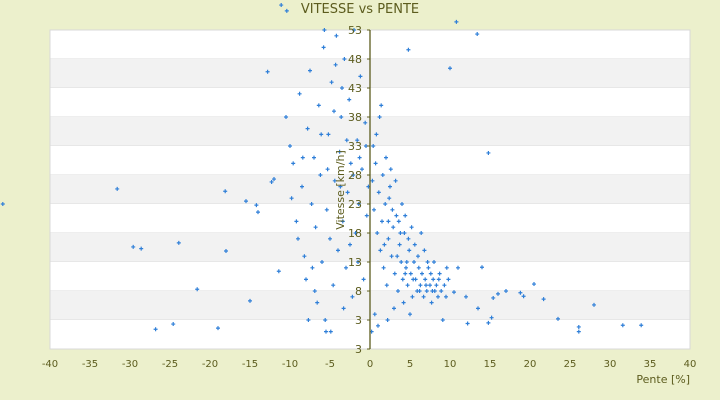 The width and height of the screenshot is (720, 400). What do you see at coordinates (690, 364) in the screenshot?
I see `x-tick-label: 40` at bounding box center [690, 364].